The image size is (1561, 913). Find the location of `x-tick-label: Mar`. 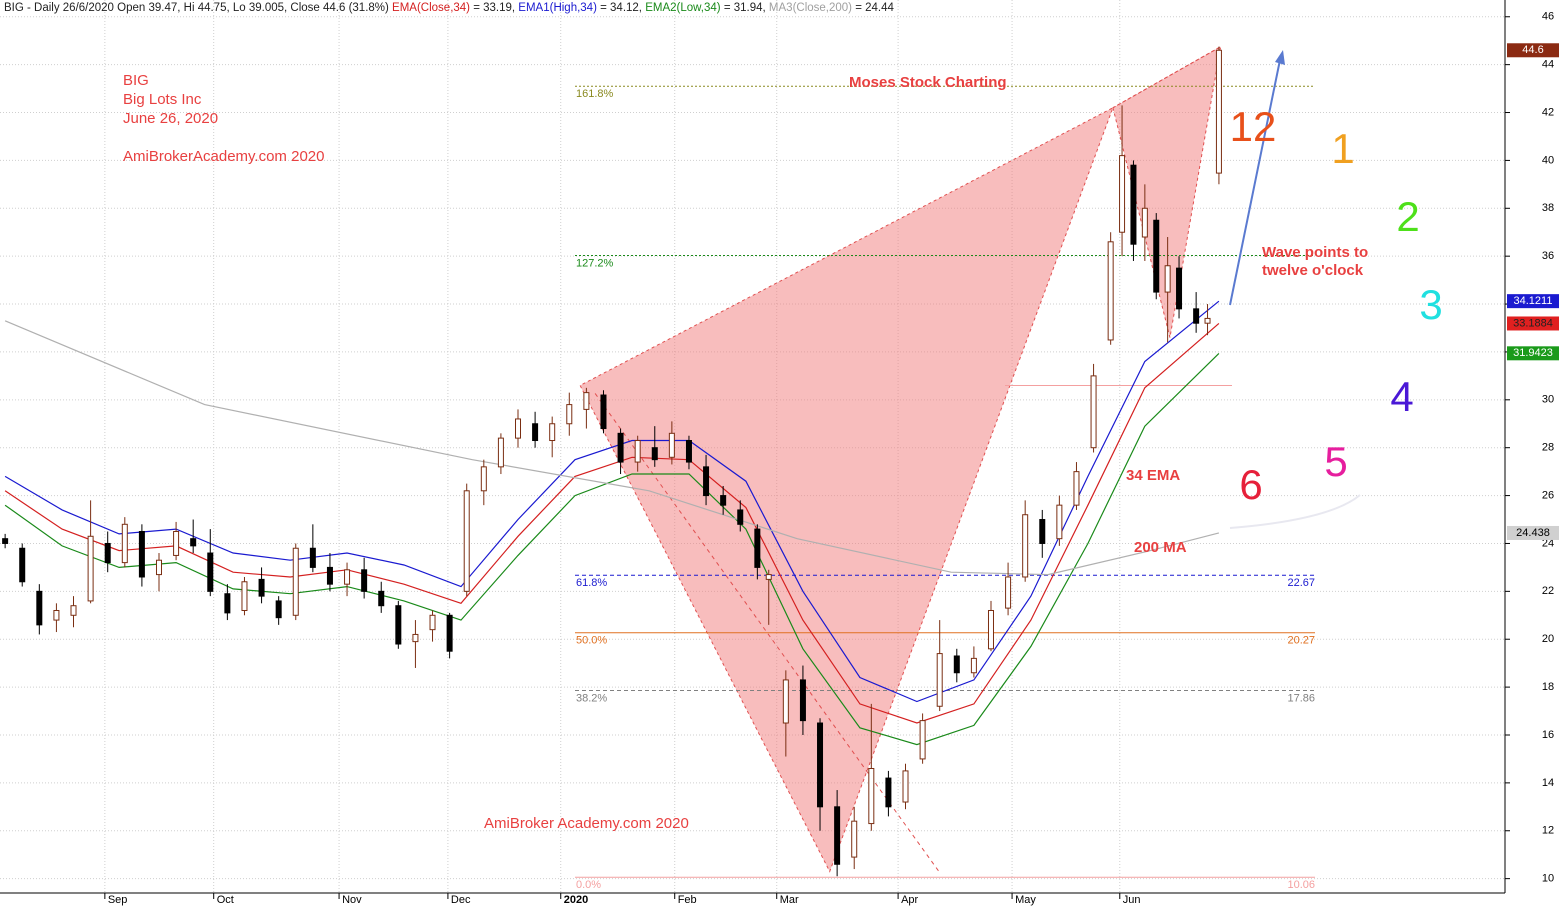

x-tick-label: Mar is located at coordinates (789, 900).